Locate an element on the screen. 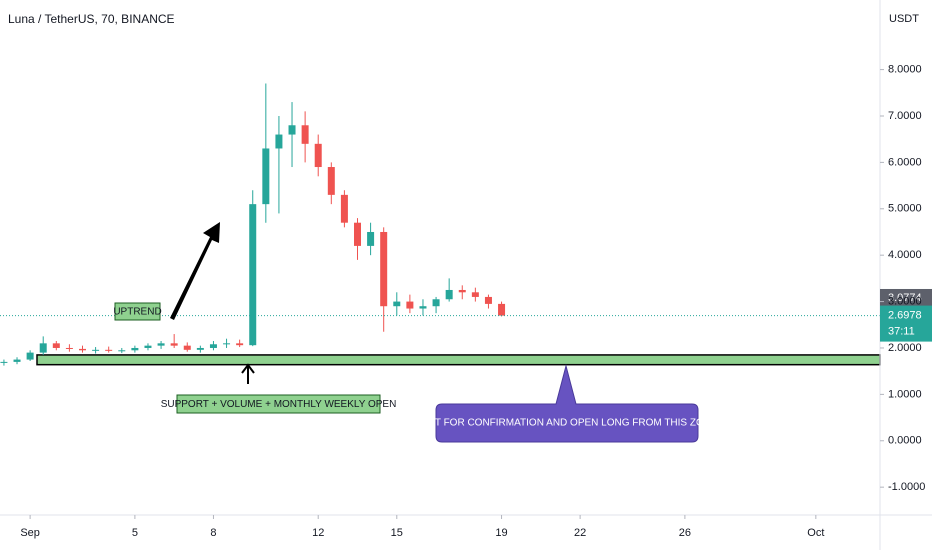 This screenshot has height=550, width=932. x-tick-label: 26 is located at coordinates (685, 533).